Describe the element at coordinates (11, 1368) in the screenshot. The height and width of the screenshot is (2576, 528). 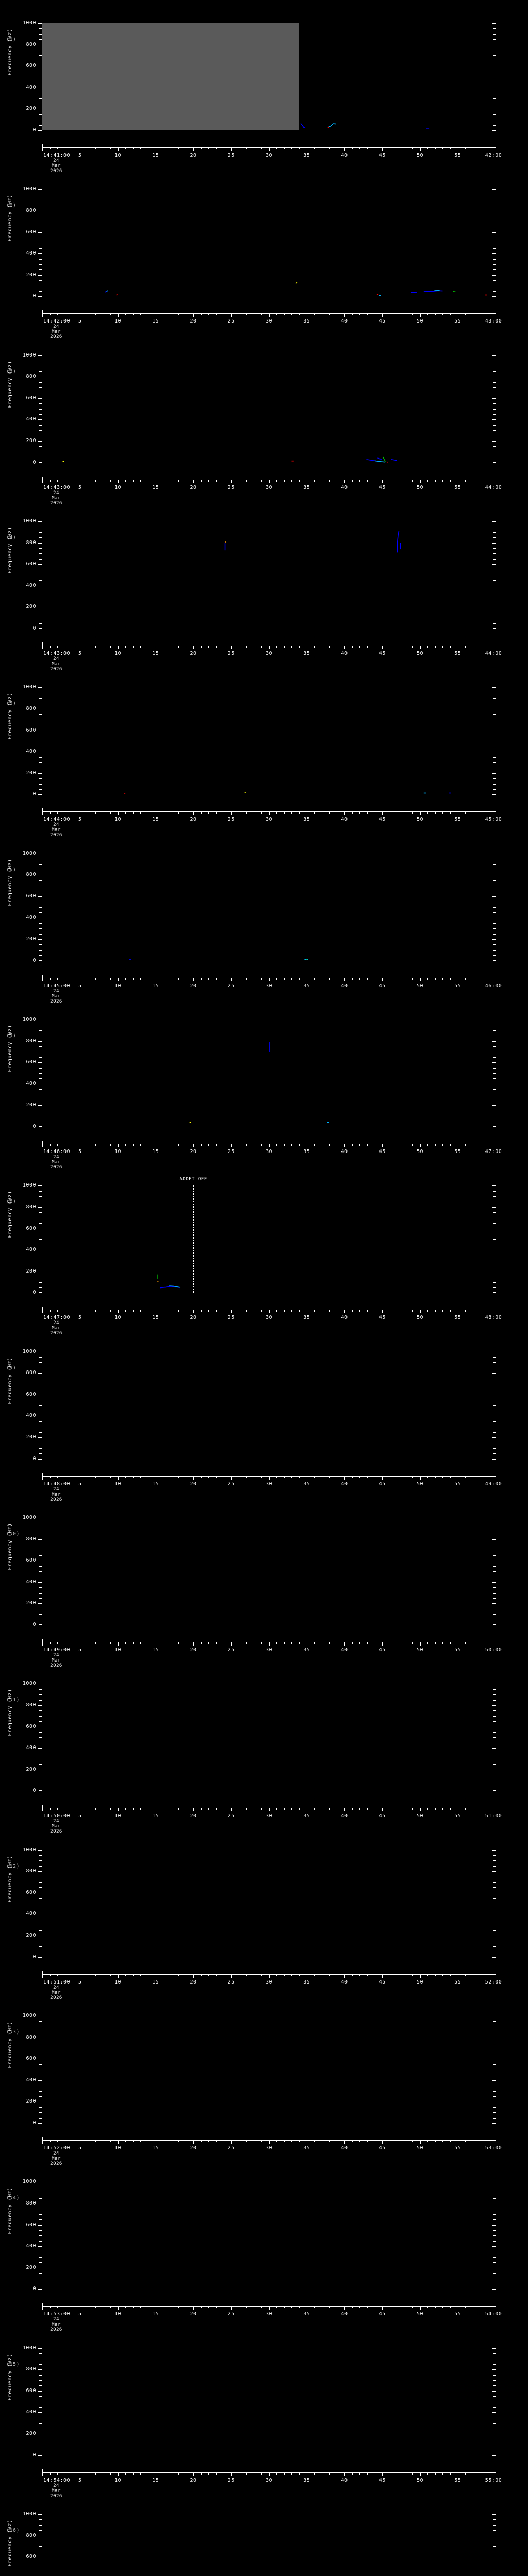
I see `panel-number-label: (9)` at that location.